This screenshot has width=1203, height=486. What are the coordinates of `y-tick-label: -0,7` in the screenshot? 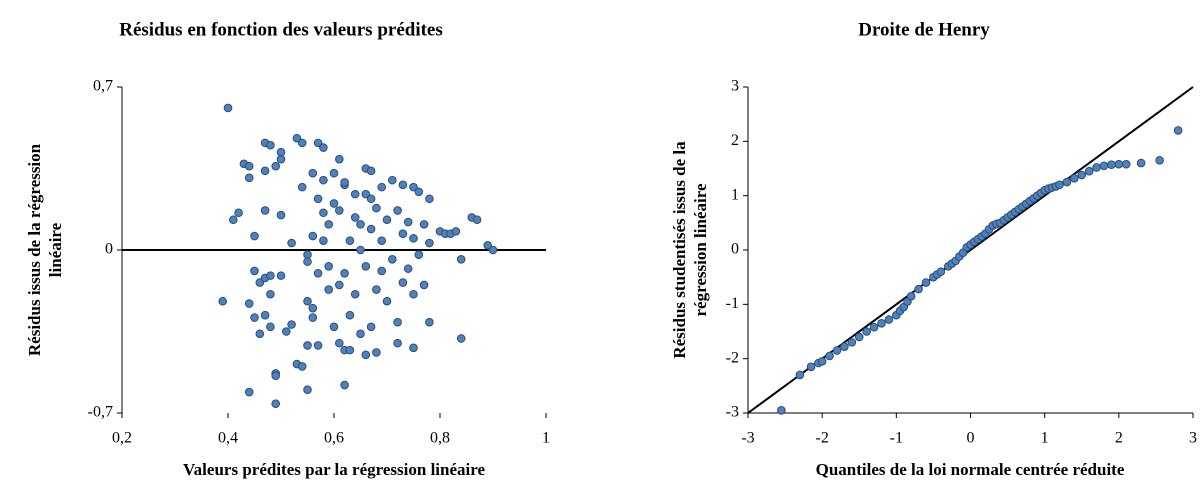 It's located at (100, 412).